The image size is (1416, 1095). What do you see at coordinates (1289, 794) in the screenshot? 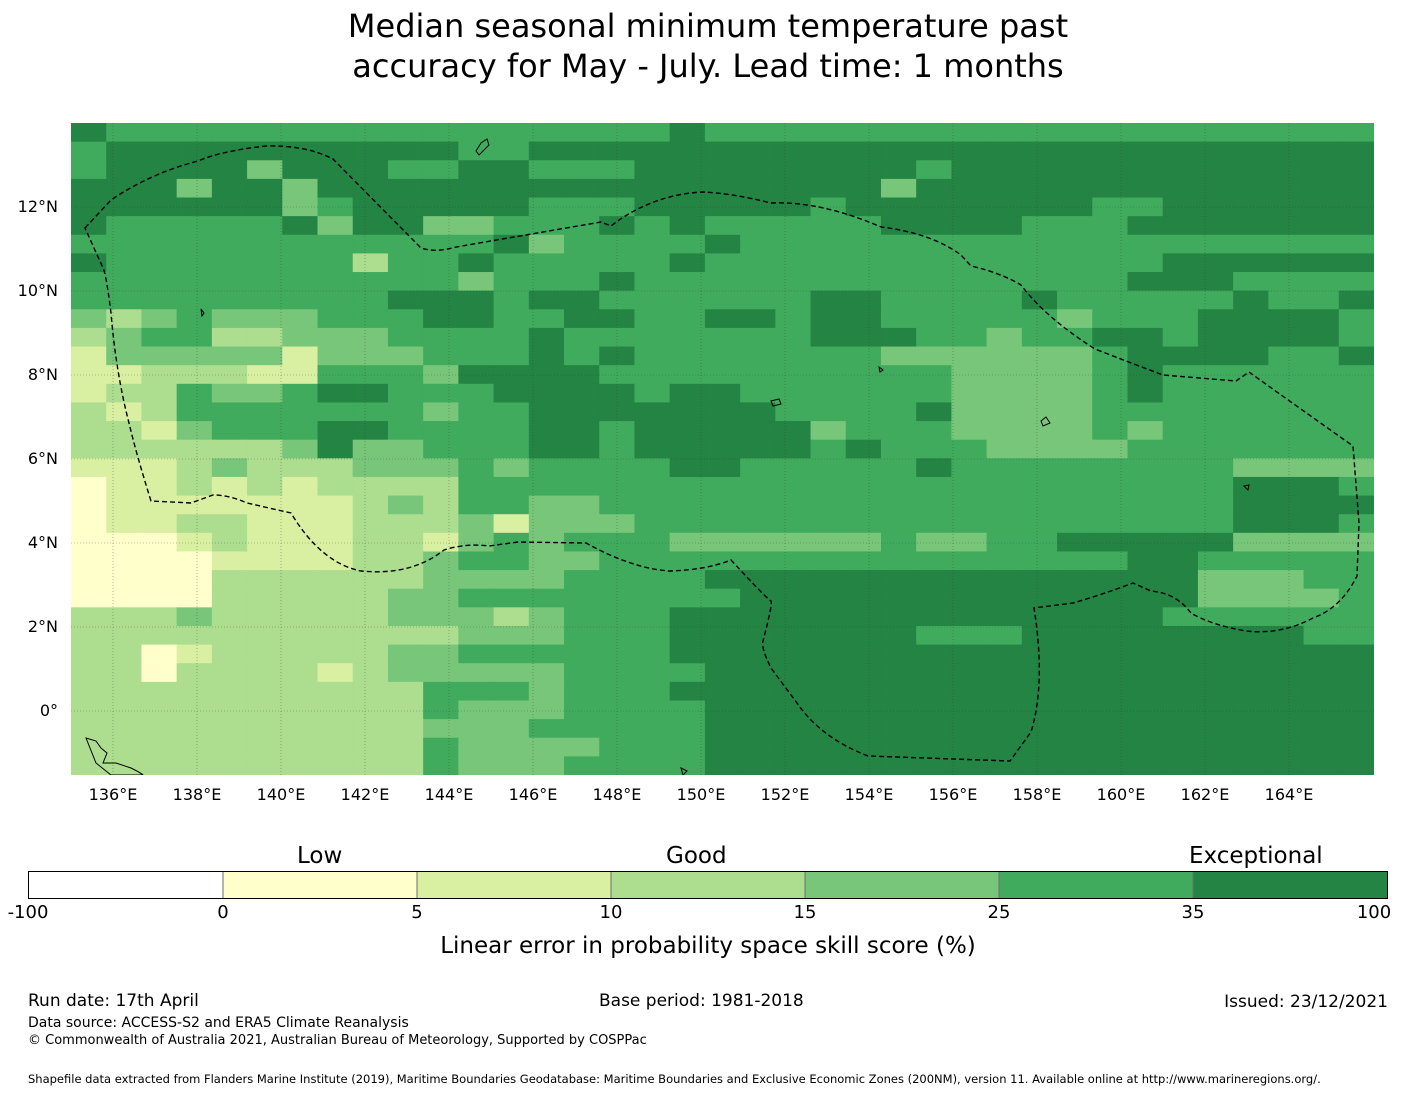
I see `lon-label: 164°E` at bounding box center [1289, 794].